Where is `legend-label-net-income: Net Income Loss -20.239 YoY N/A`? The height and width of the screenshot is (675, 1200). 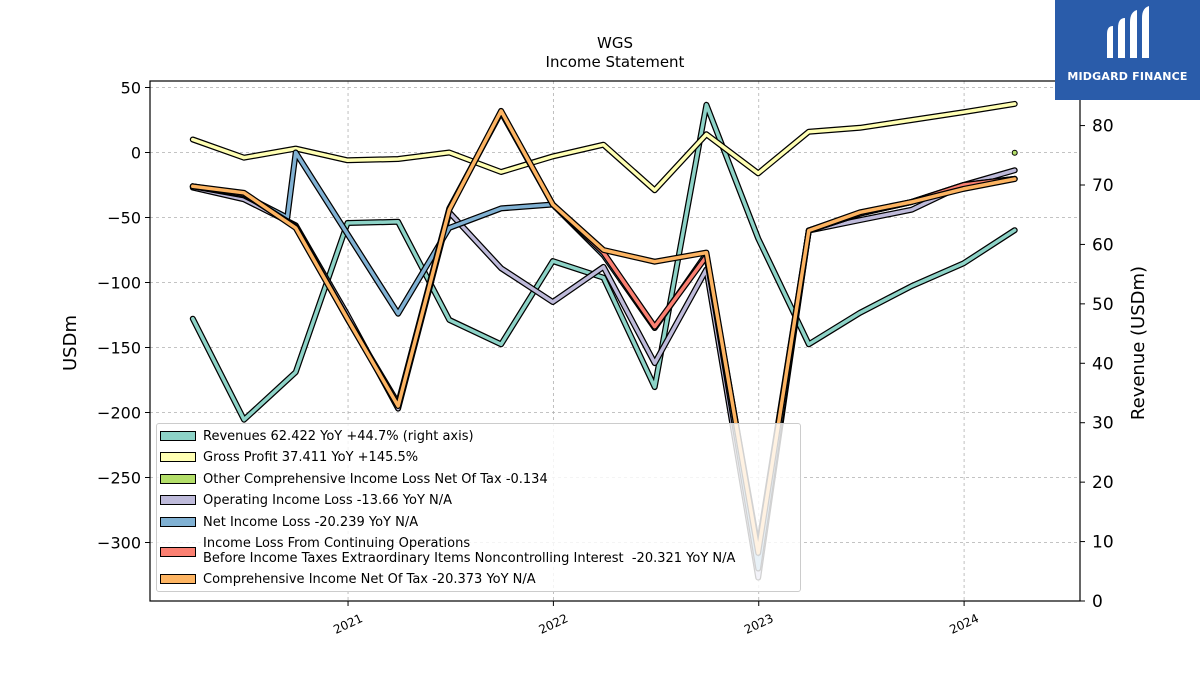 legend-label-net-income: Net Income Loss -20.239 YoY N/A is located at coordinates (311, 522).